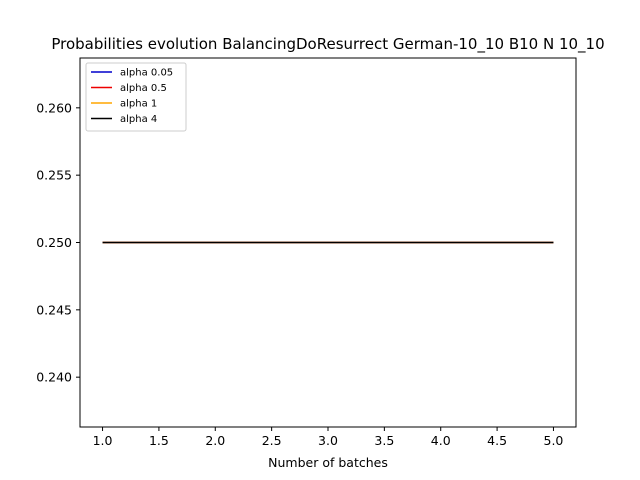 Image resolution: width=640 pixels, height=480 pixels. Describe the element at coordinates (54, 175) in the screenshot. I see `y-tick-label-3: 0.255` at that location.